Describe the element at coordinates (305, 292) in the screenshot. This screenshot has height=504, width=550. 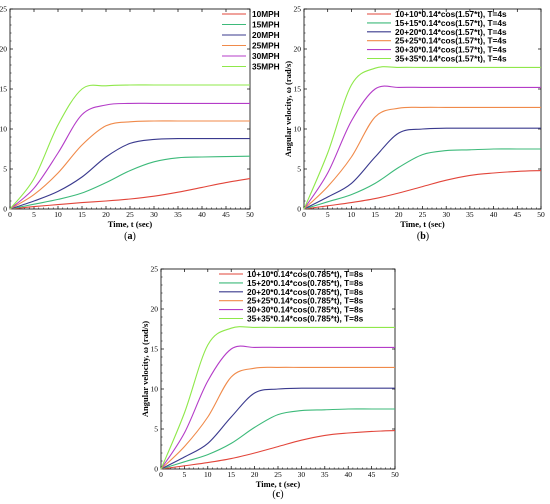
I see `legend-label: 20+20*0.14*cos(0.785*t), T=8s` at that location.